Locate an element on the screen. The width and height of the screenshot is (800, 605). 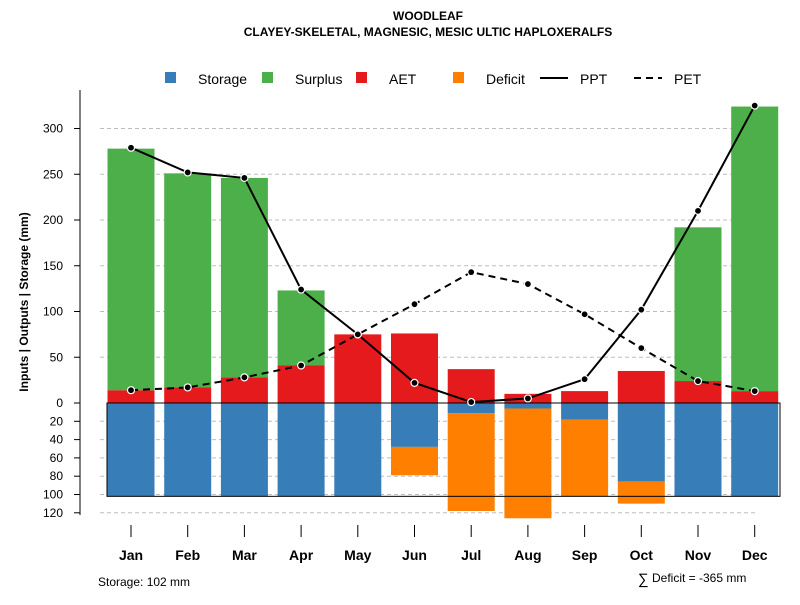
point-pet-aug is located at coordinates (528, 284).